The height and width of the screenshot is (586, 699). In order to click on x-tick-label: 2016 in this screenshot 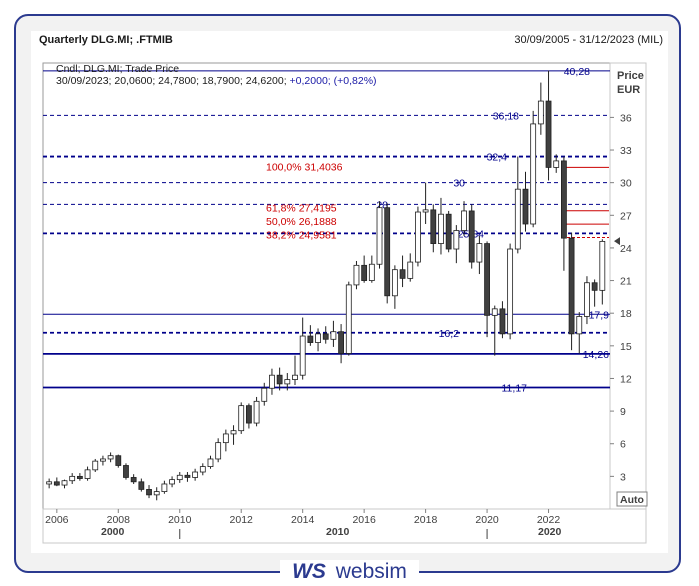, I will do `click(364, 520)`.